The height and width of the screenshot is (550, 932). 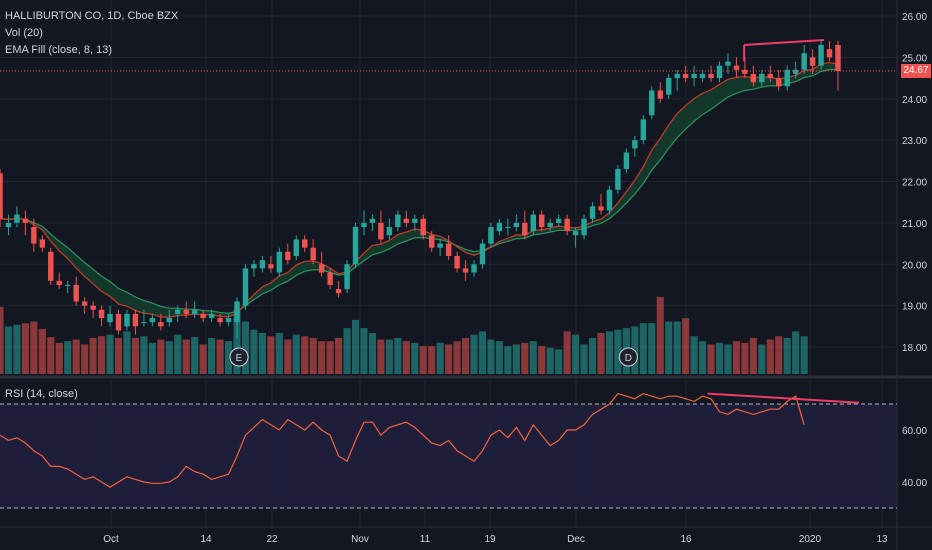 I want to click on earnings-marker, so click(x=239, y=357).